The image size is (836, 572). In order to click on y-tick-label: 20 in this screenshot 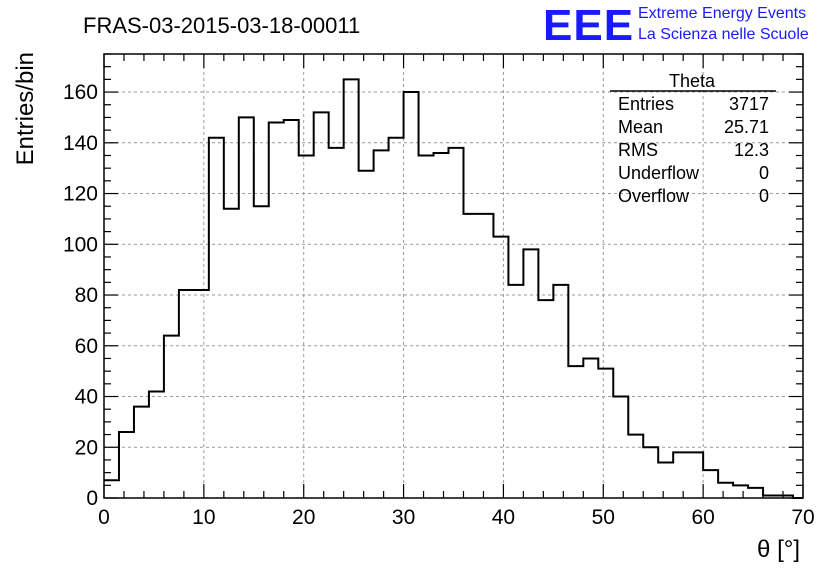, I will do `click(86, 447)`.